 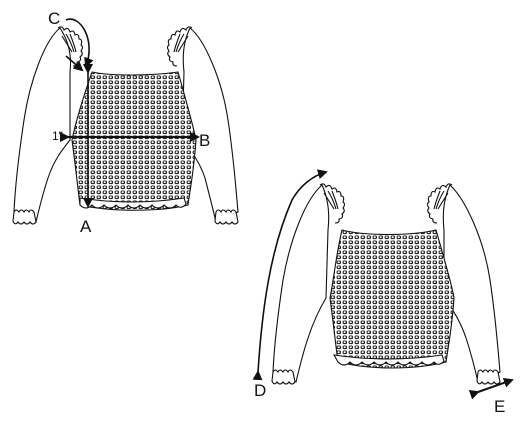 What do you see at coordinates (133, 203) in the screenshot?
I see `front-hem` at bounding box center [133, 203].